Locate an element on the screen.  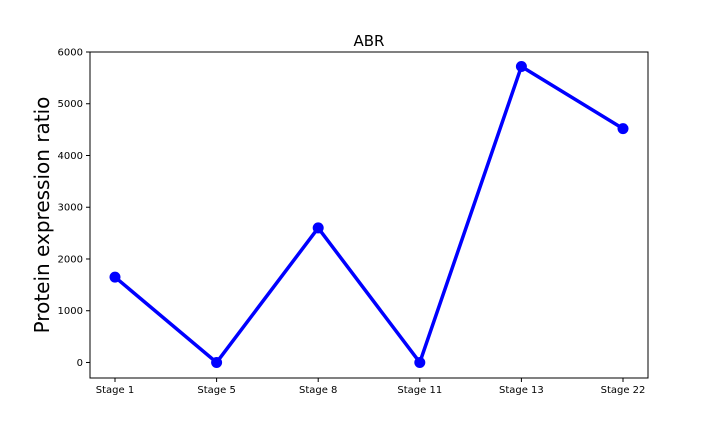
y-tick-label: 6000 is located at coordinates (70, 53).